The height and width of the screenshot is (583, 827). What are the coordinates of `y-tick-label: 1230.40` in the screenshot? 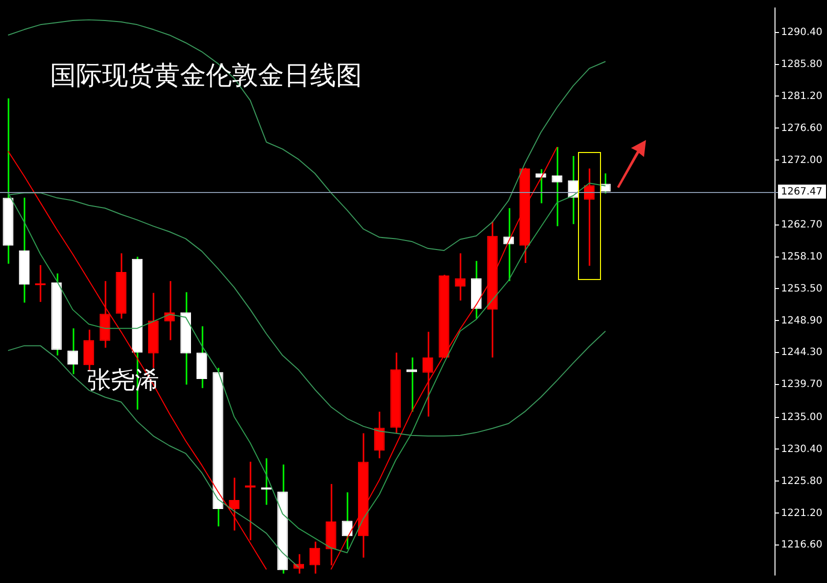 It's located at (801, 449).